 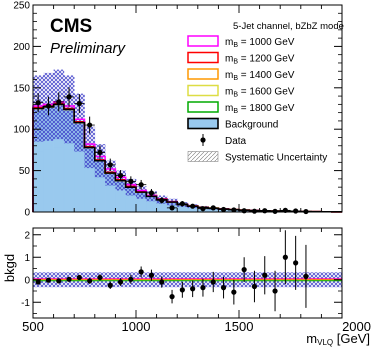 What do you see at coordinates (260, 93) in the screenshot?
I see `legend-label: mB = 1600 GeV` at bounding box center [260, 93].